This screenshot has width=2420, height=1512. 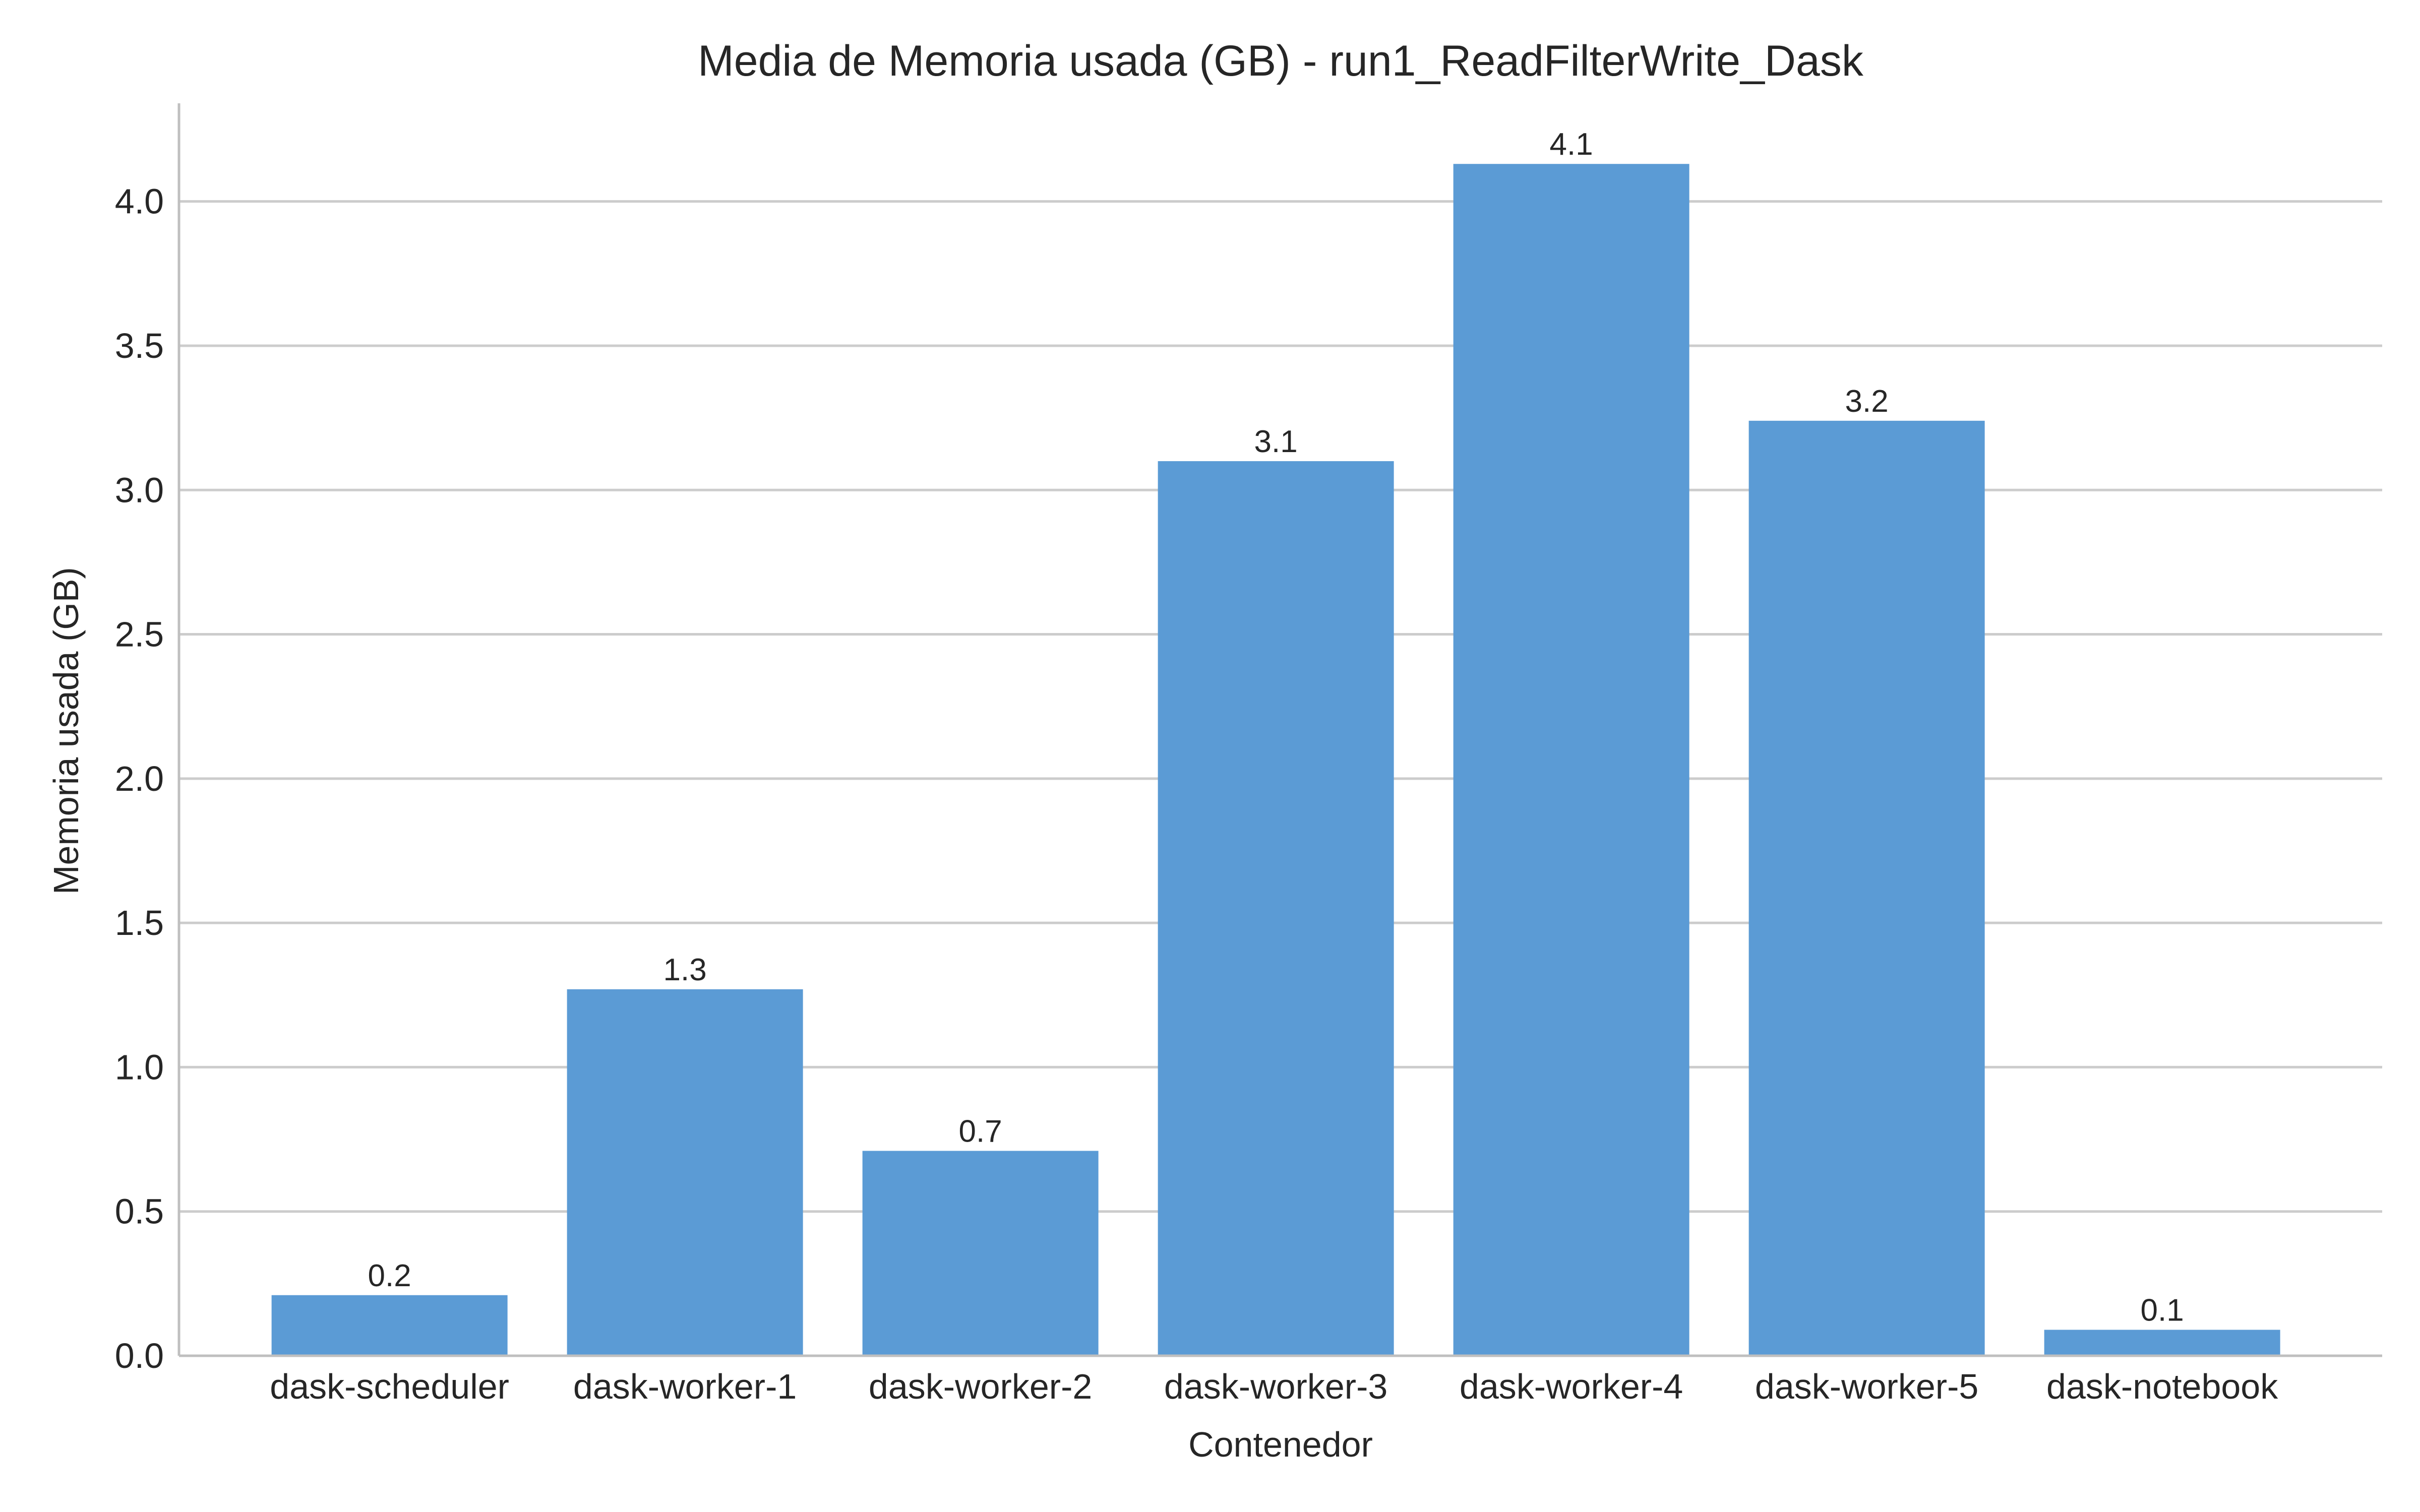 What do you see at coordinates (139, 490) in the screenshot?
I see `y-tick-label: 3.0` at bounding box center [139, 490].